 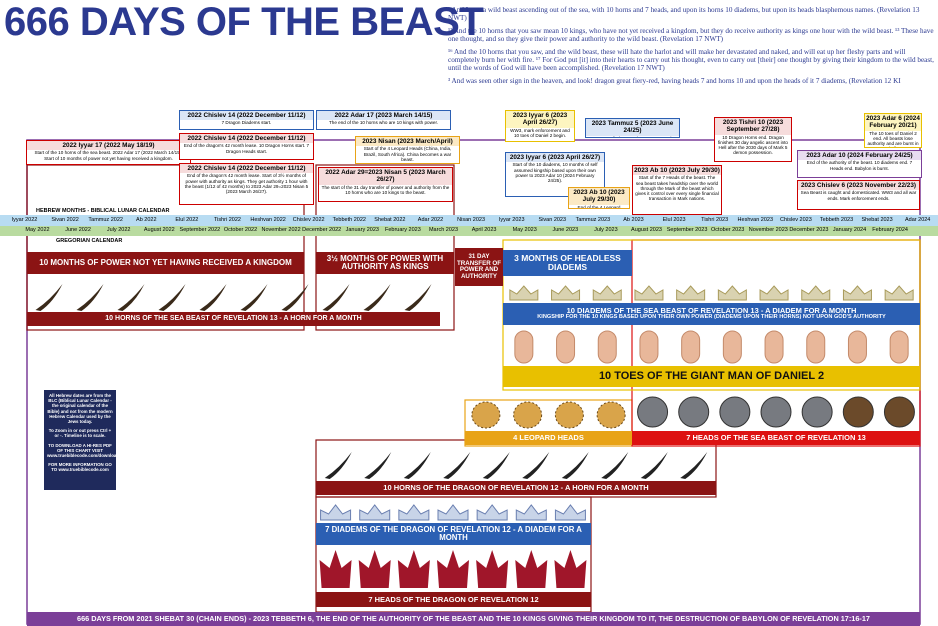 I want to click on hebrew-month: Heshvan 2023, so click(x=755, y=220).